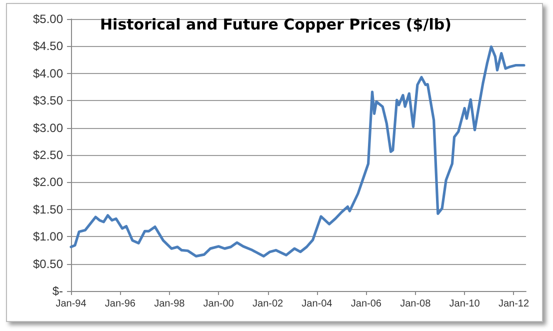 The image size is (553, 331). What do you see at coordinates (57, 291) in the screenshot?
I see `y-tick-label: $-` at bounding box center [57, 291].